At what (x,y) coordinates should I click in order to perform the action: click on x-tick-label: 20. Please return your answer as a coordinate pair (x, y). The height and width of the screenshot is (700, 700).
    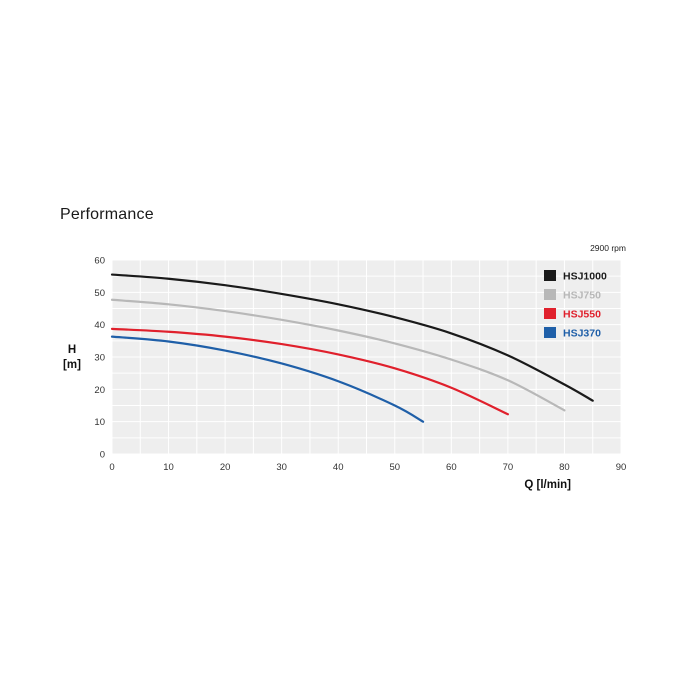
    Looking at the image, I should click on (225, 467).